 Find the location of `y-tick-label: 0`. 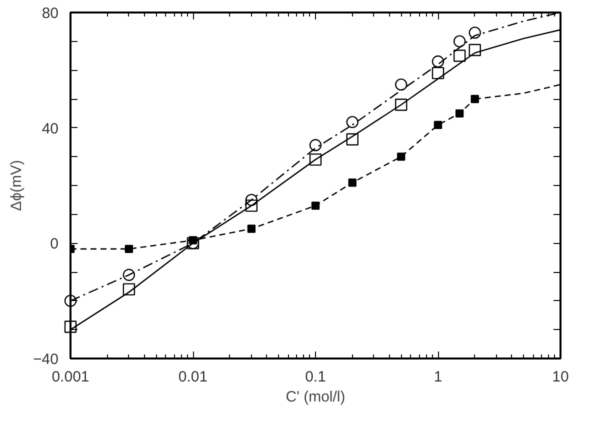

y-tick-label: 0 is located at coordinates (54, 244).